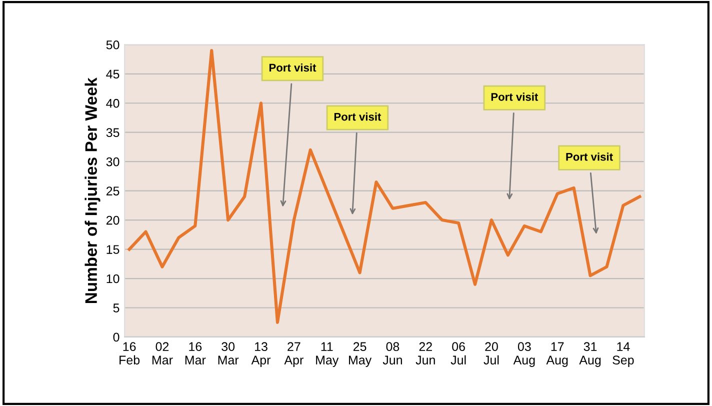 Image resolution: width=712 pixels, height=406 pixels. I want to click on y-tick-label: 25, so click(113, 191).